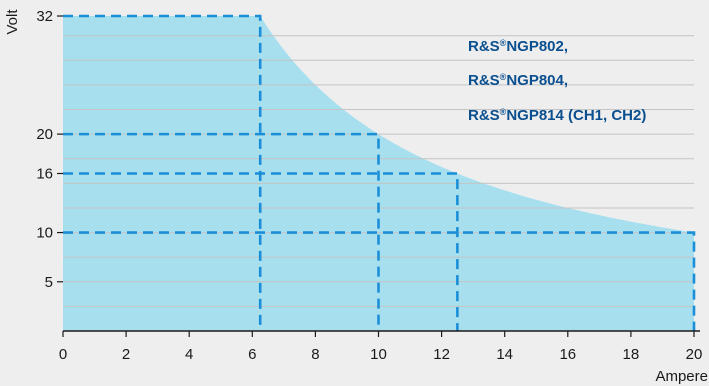 The height and width of the screenshot is (386, 709). Describe the element at coordinates (537, 46) in the screenshot. I see `legend-entry-1-name: NGP802,` at that location.